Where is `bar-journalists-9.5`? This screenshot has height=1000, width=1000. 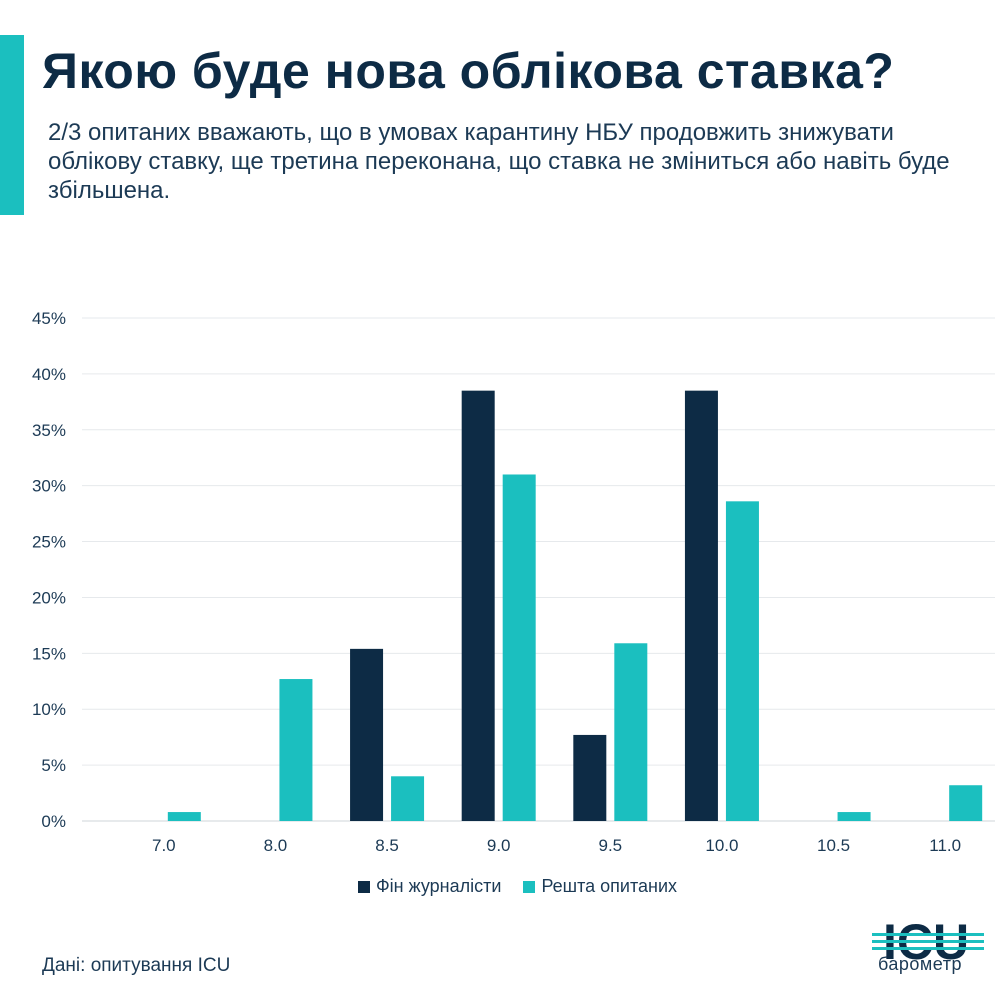
bar-journalists-9.5 is located at coordinates (590, 777).